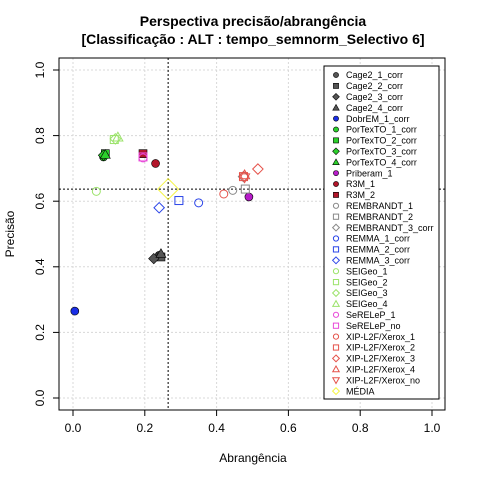 This screenshot has height=480, width=480. I want to click on legend-label-21: SEIGeo_4, so click(367, 304).